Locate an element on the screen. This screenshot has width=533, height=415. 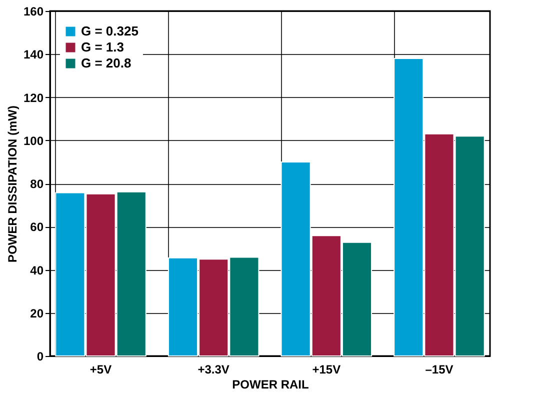
y-tick-label: 100 is located at coordinates (33, 141).